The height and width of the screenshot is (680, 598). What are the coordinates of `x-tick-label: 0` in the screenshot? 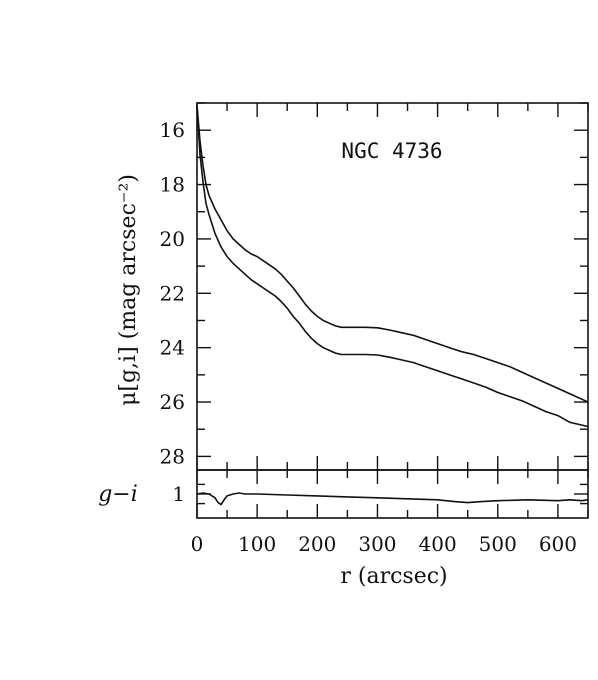 It's located at (197, 544).